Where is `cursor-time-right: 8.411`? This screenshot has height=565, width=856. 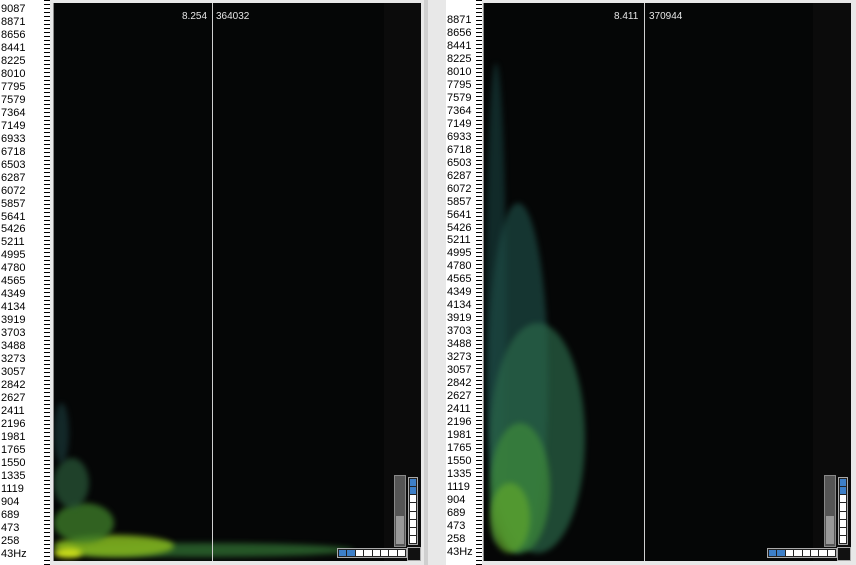 cursor-time-right: 8.411 is located at coordinates (626, 16).